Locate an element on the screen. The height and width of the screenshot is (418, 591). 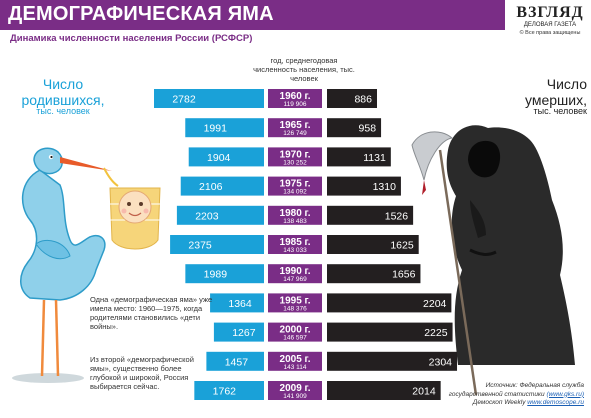
deaths-legend-title: Число умерших, is located at coordinates (556, 92).